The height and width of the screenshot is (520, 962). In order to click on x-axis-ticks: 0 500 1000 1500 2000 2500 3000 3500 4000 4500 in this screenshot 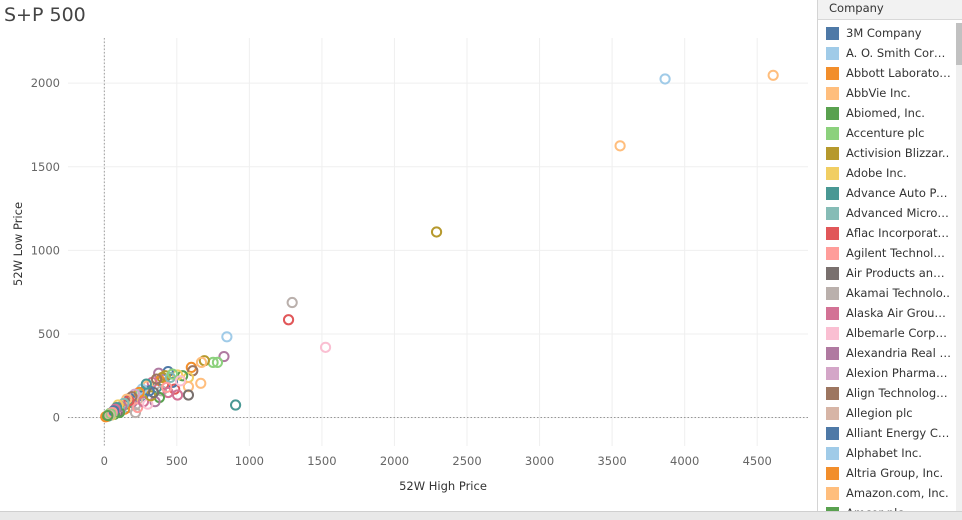, I will do `click(436, 461)`.